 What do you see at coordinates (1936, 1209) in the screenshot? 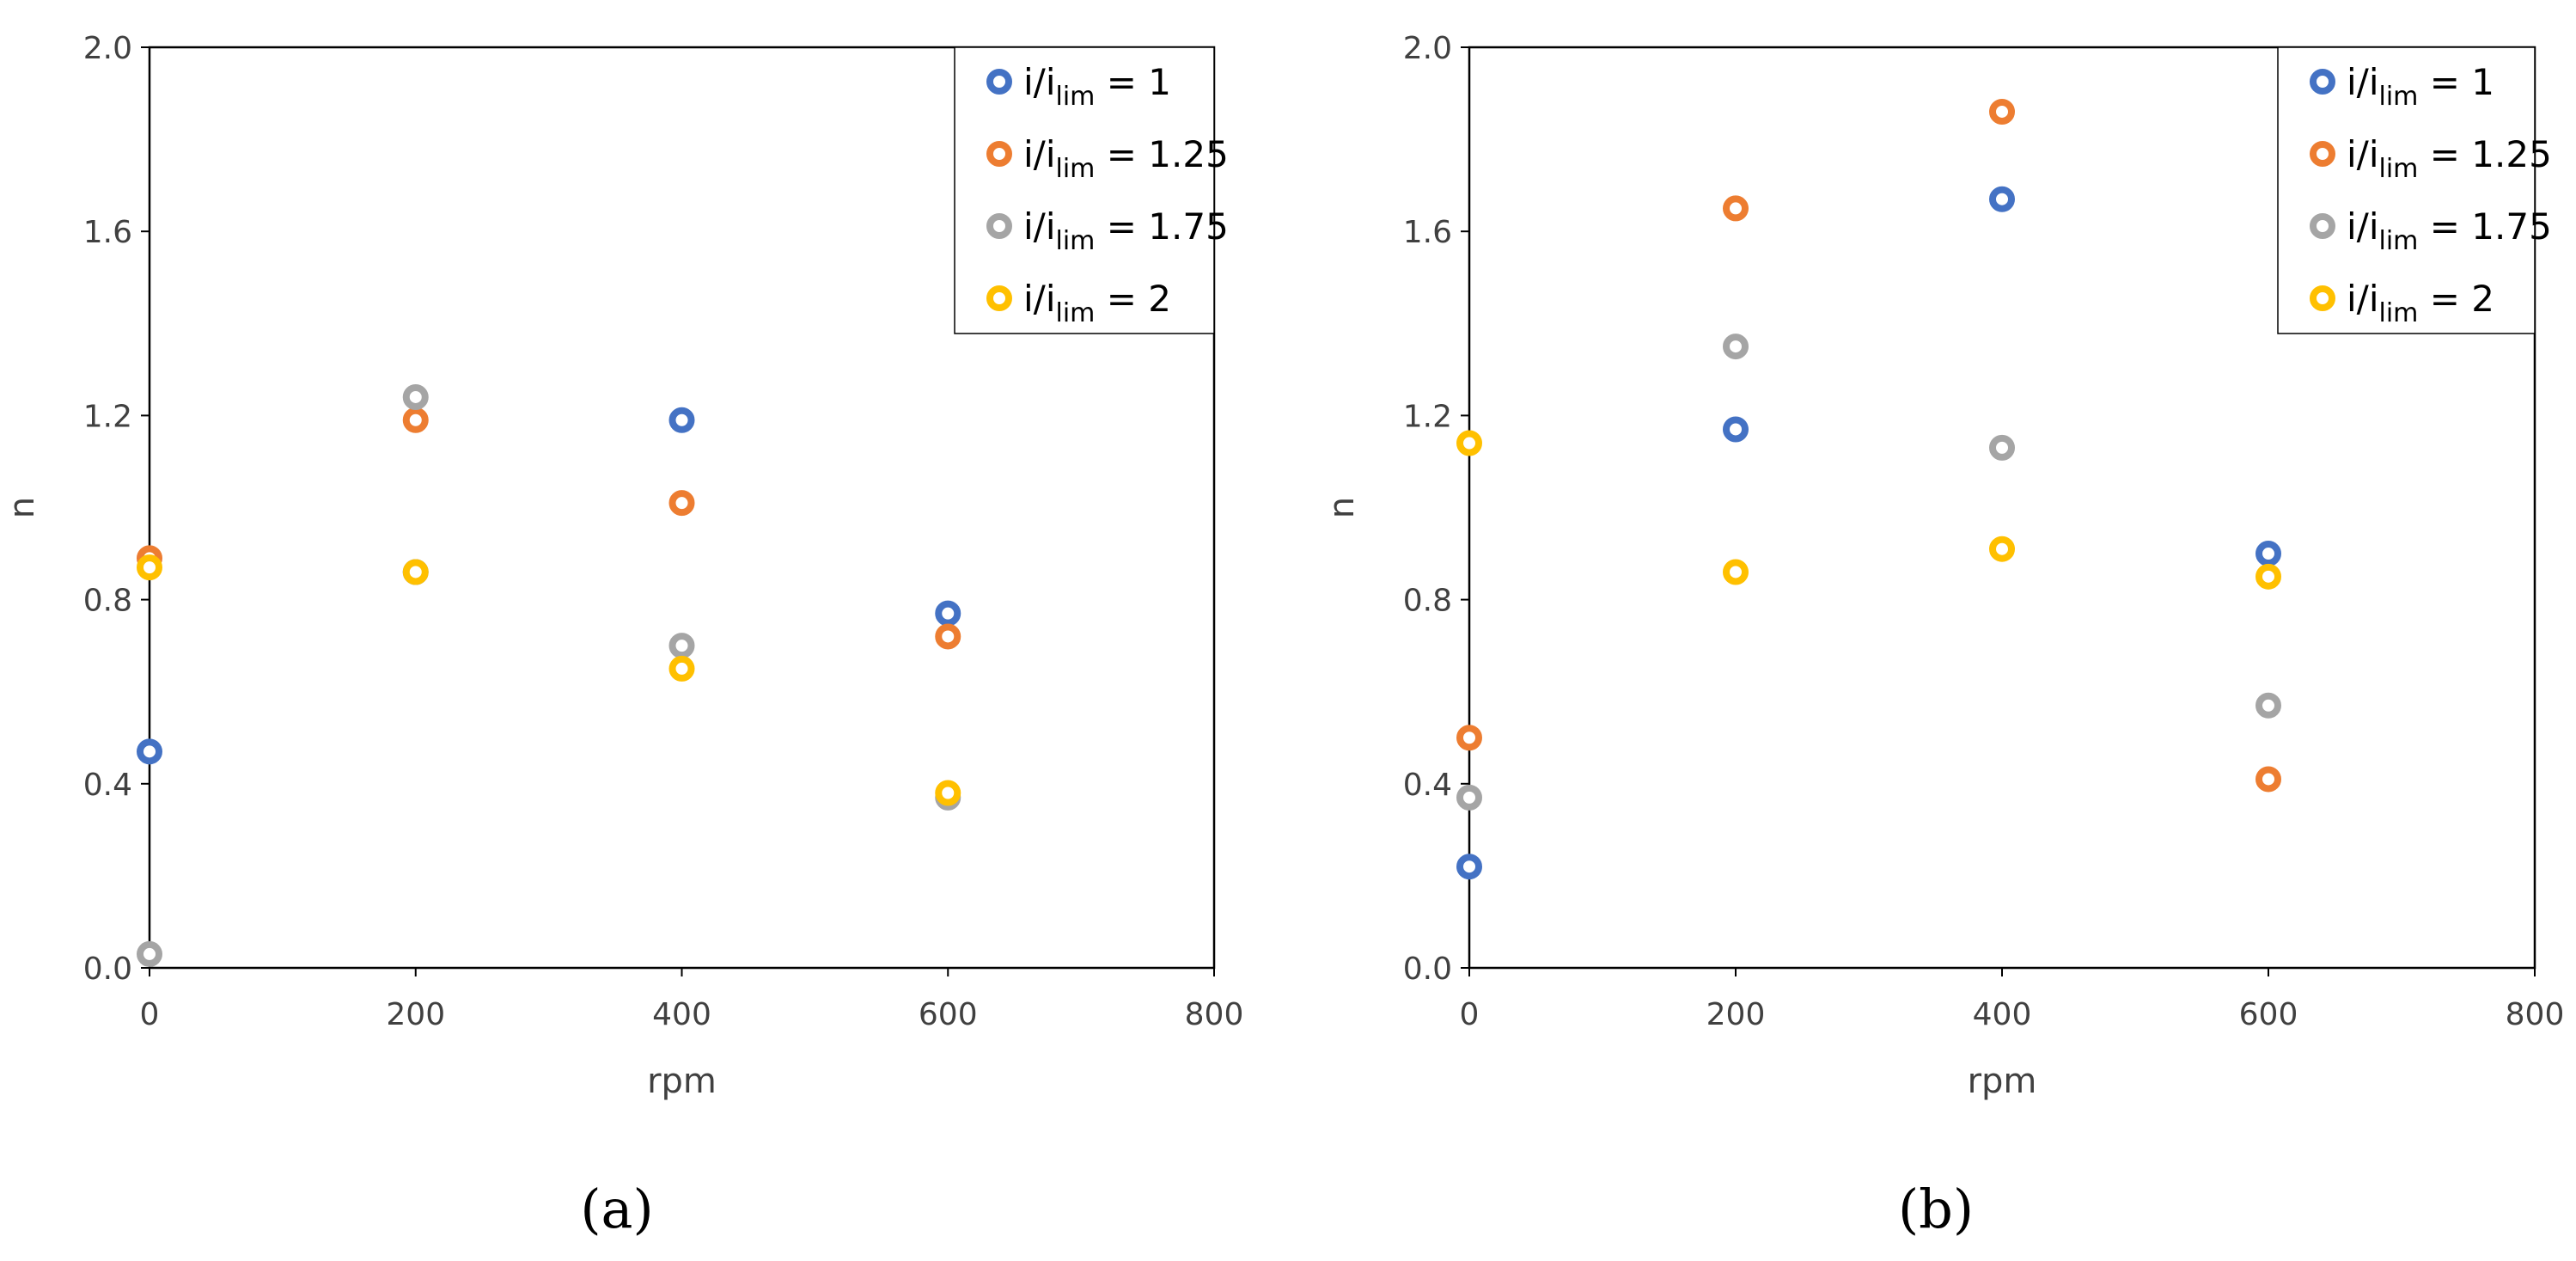
I see `panel-caption: (b)` at bounding box center [1936, 1209].